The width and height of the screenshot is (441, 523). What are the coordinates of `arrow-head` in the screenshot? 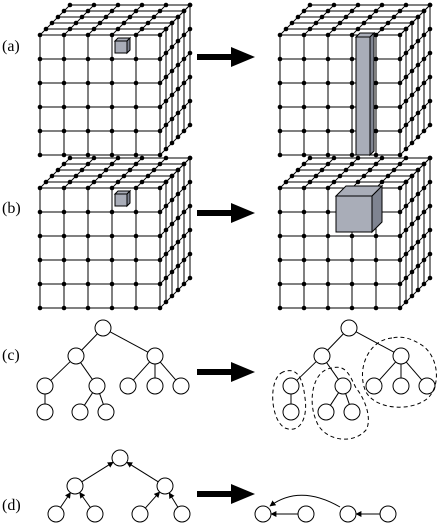 It's located at (243, 494).